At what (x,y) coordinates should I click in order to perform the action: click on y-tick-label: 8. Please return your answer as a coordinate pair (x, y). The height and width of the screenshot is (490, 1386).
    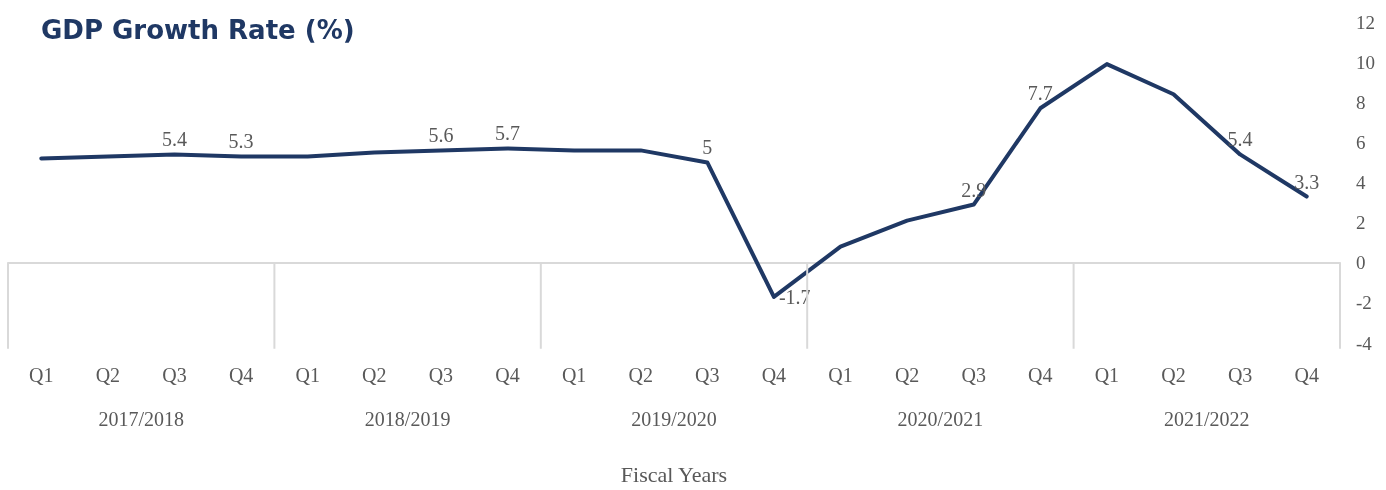
    Looking at the image, I should click on (1361, 102).